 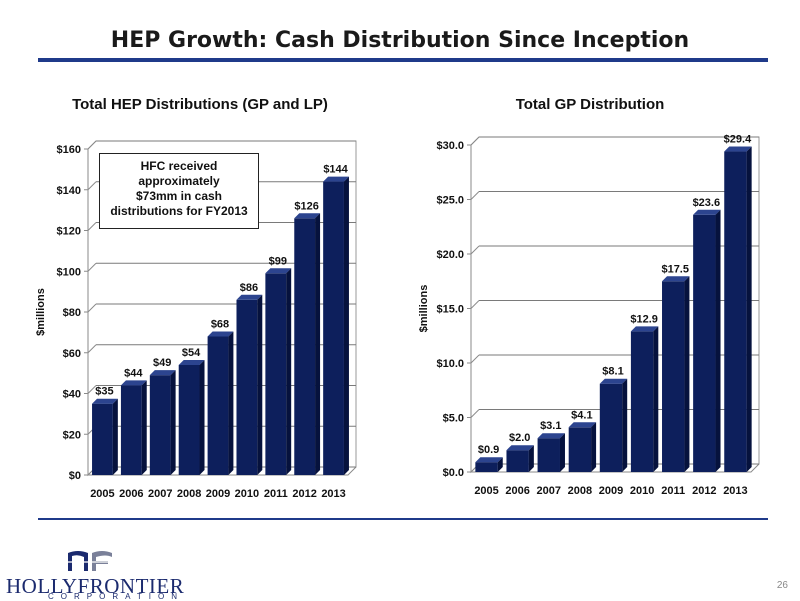 I want to click on data-label: $54, so click(x=191, y=353).